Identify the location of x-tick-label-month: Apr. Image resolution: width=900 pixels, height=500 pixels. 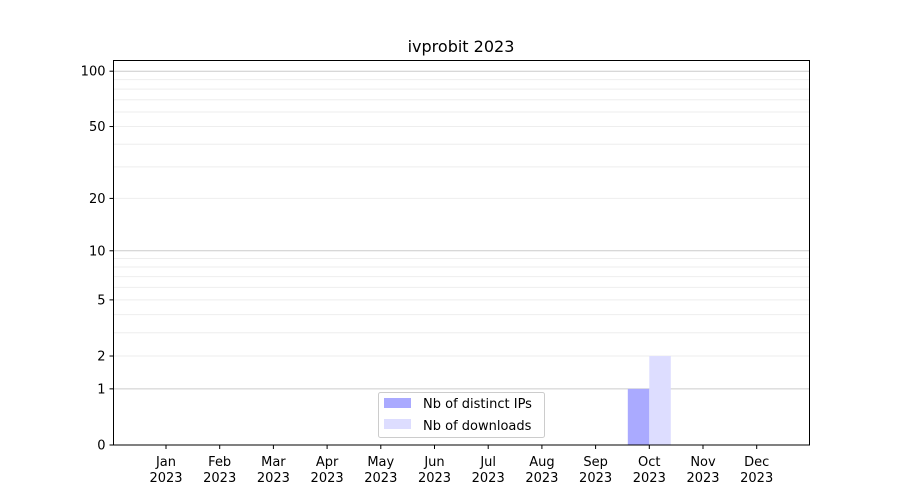
(327, 462).